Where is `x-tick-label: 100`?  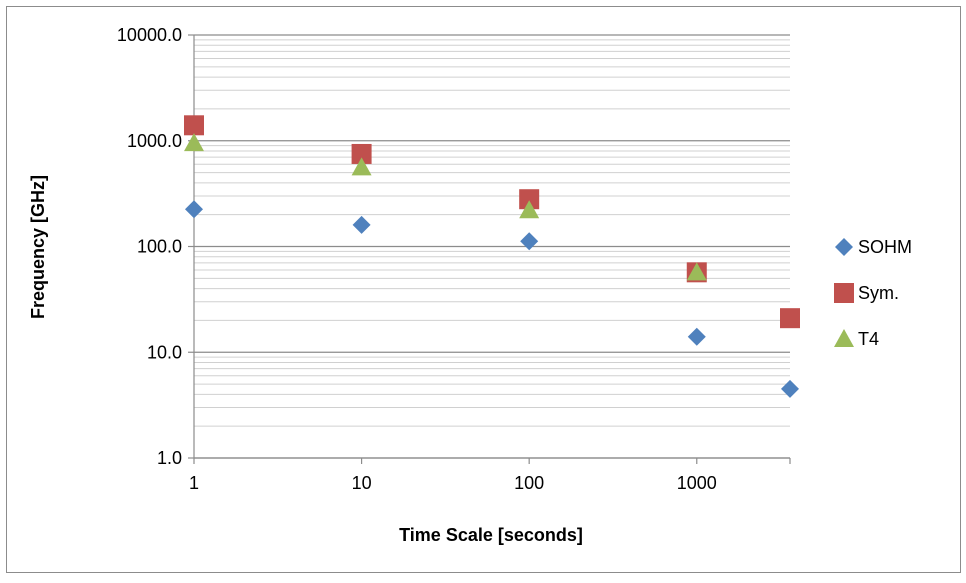
x-tick-label: 100 is located at coordinates (529, 483).